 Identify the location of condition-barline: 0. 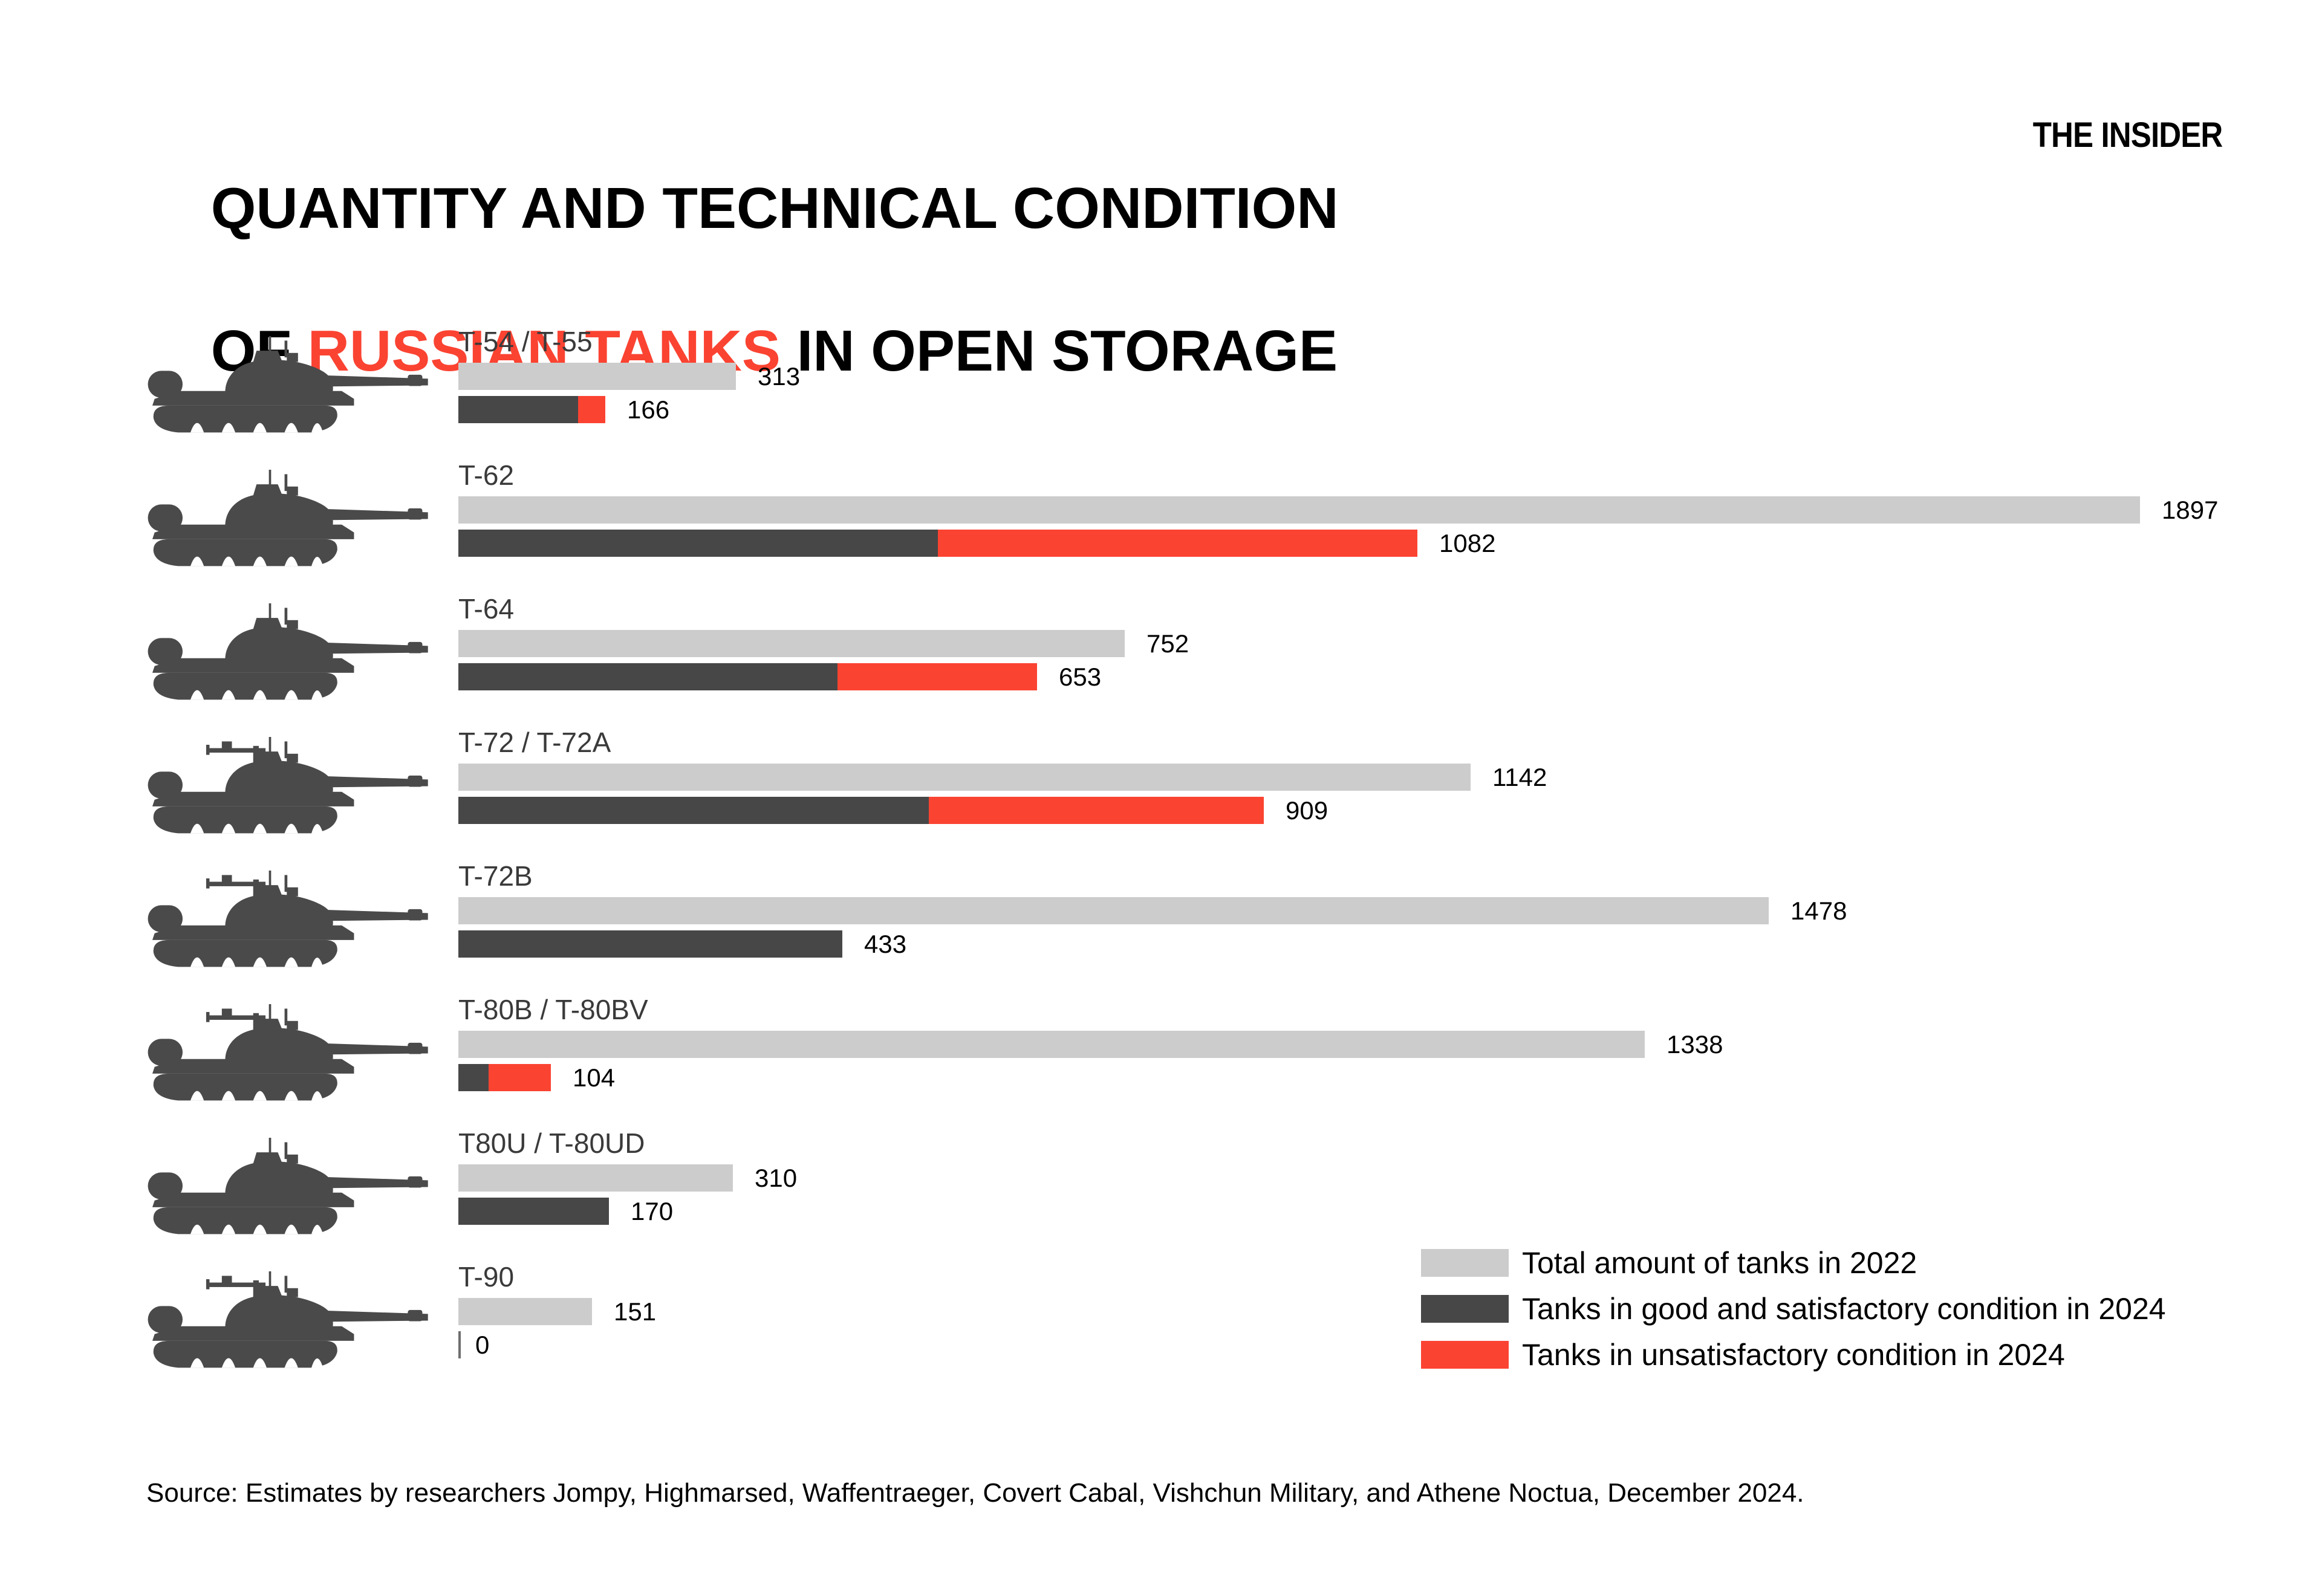
(474, 1344).